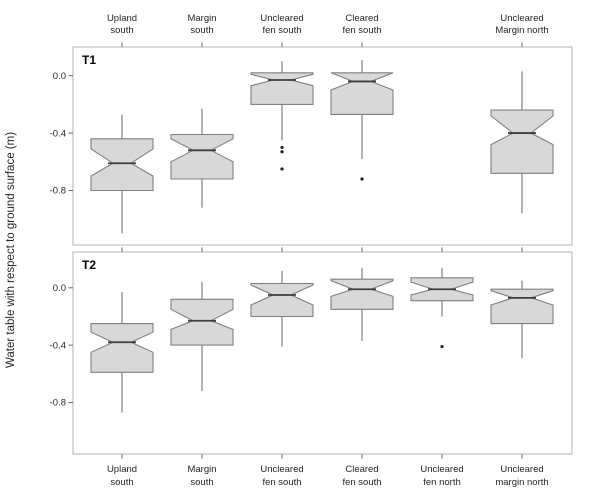 The image size is (600, 496). What do you see at coordinates (442, 308) in the screenshot?
I see `box-t2-uncleared-fen-north` at bounding box center [442, 308].